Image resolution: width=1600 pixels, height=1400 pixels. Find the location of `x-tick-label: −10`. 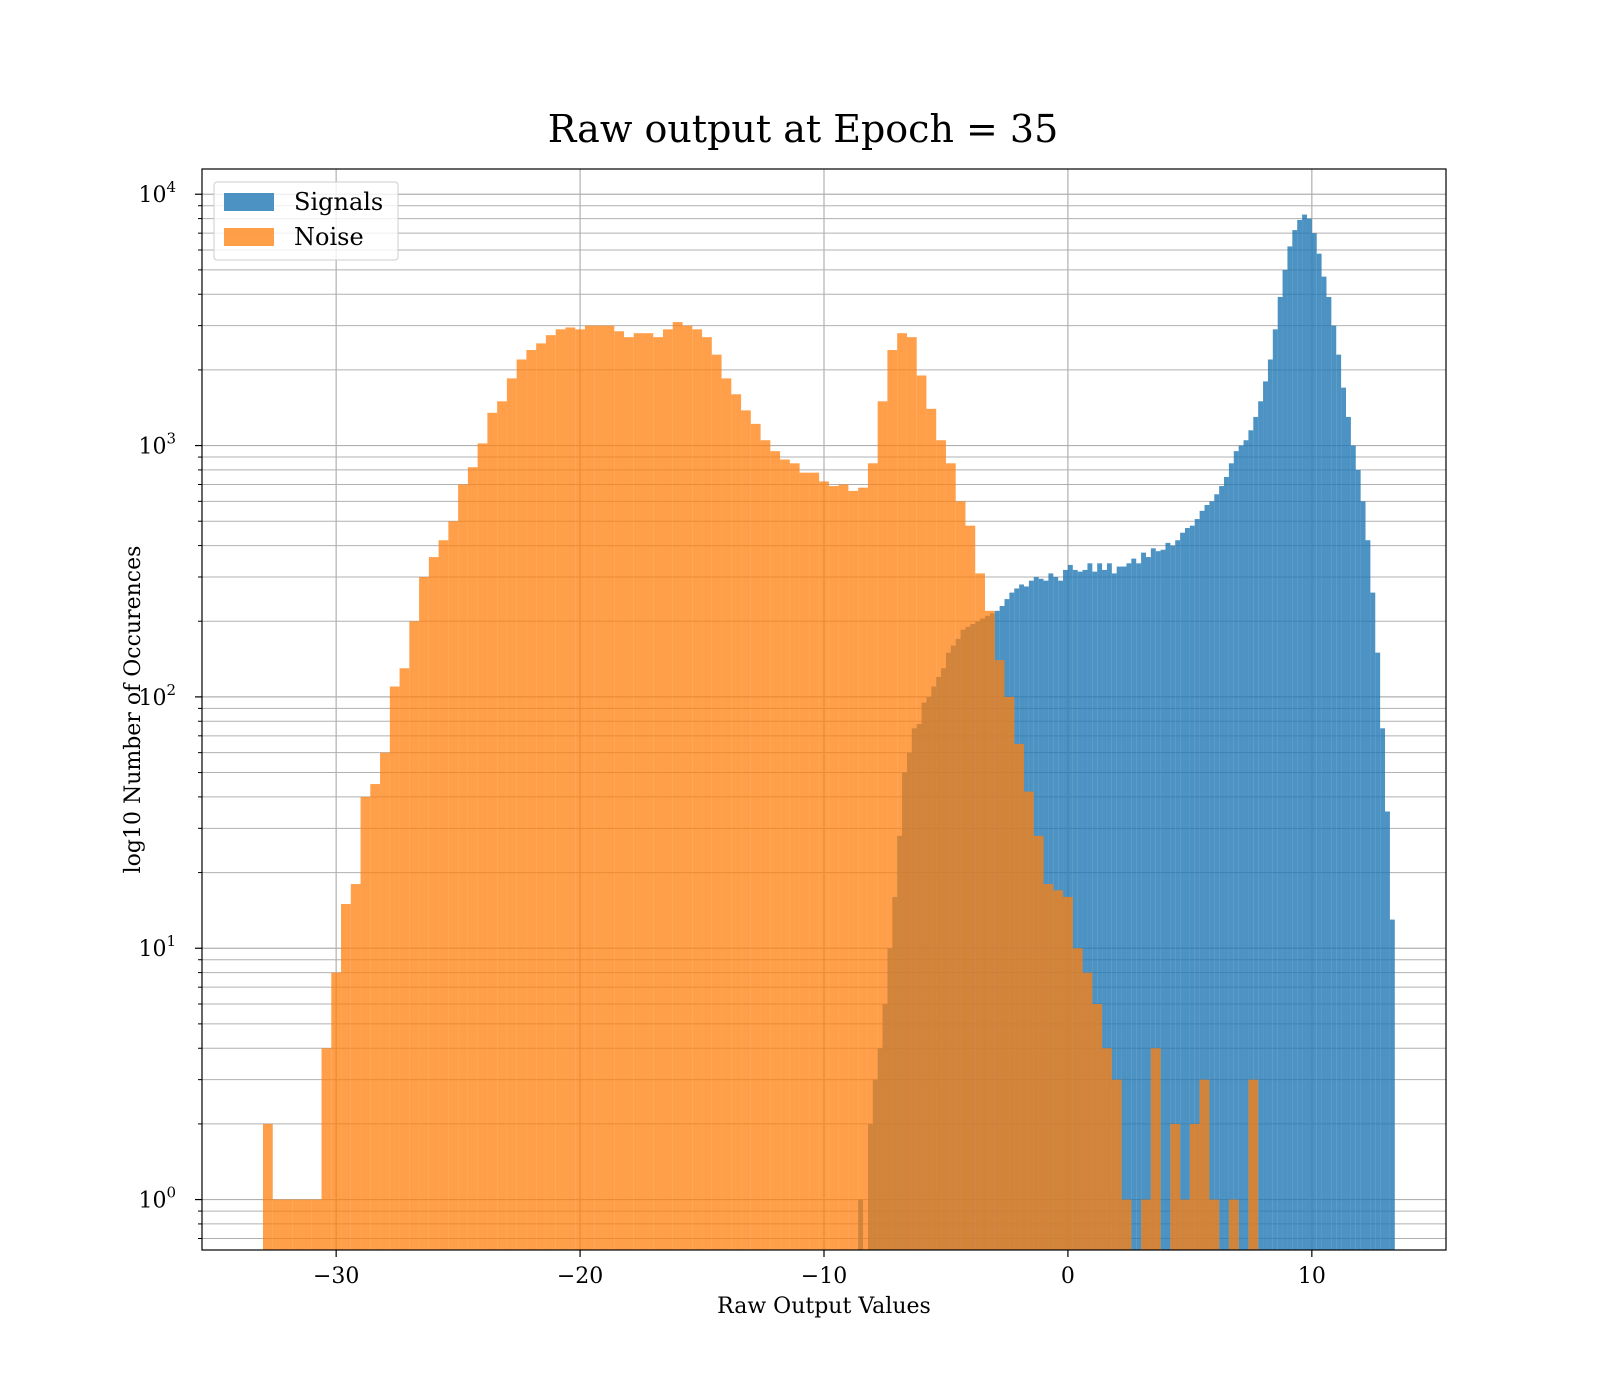

x-tick-label: −10 is located at coordinates (824, 1276).